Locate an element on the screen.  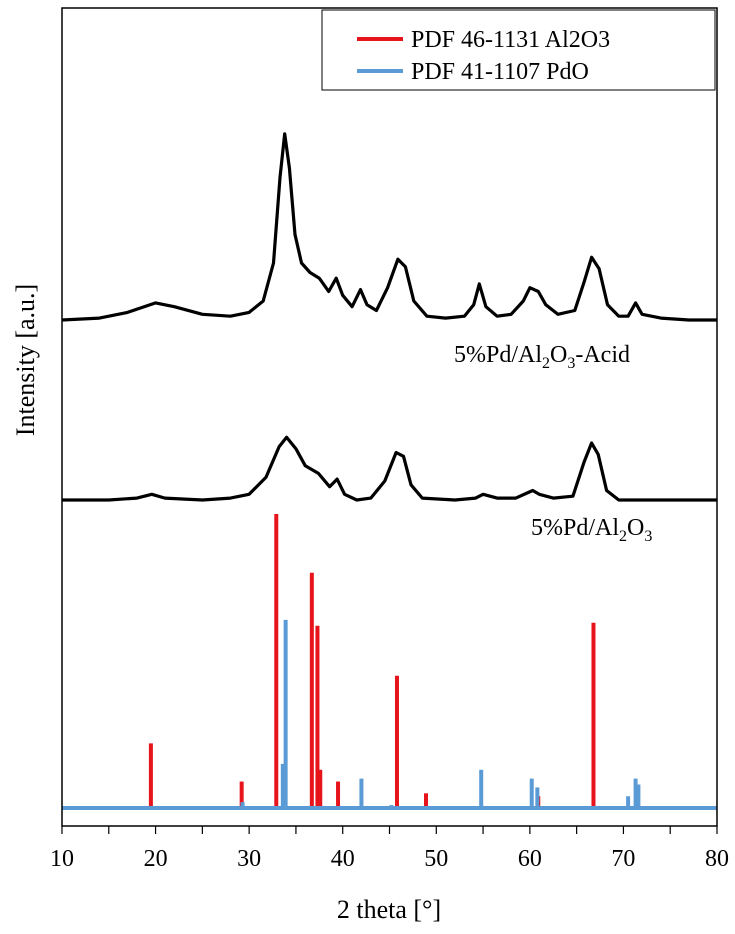
sample-label-acid: 5%Pd/Al2O3-Acid is located at coordinates (542, 357).